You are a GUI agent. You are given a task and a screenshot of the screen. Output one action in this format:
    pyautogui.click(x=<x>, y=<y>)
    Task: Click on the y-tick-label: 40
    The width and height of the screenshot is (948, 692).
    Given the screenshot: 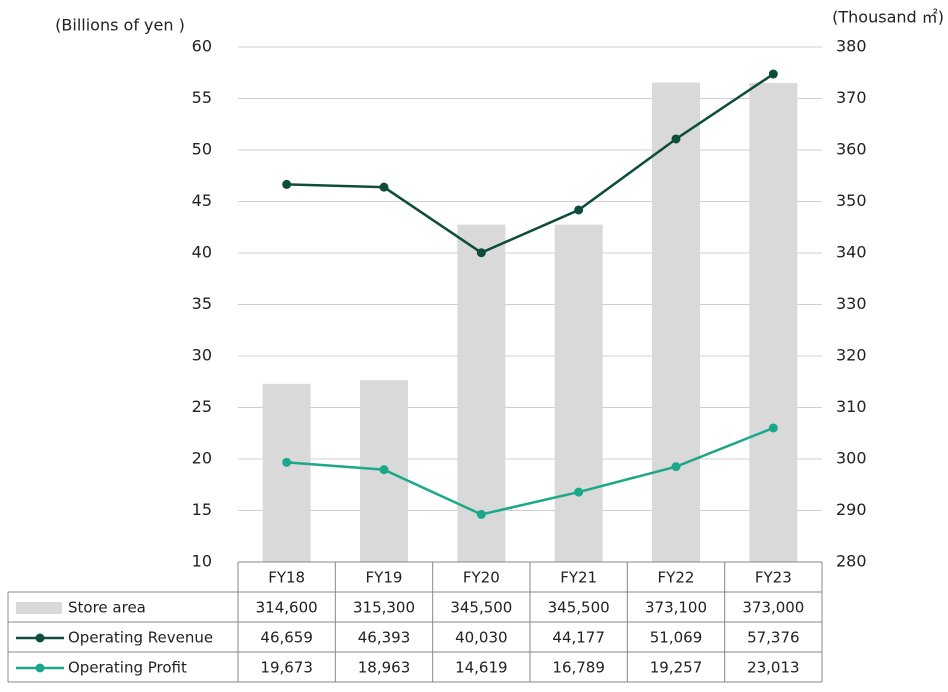 What is the action you would take?
    pyautogui.click(x=202, y=252)
    